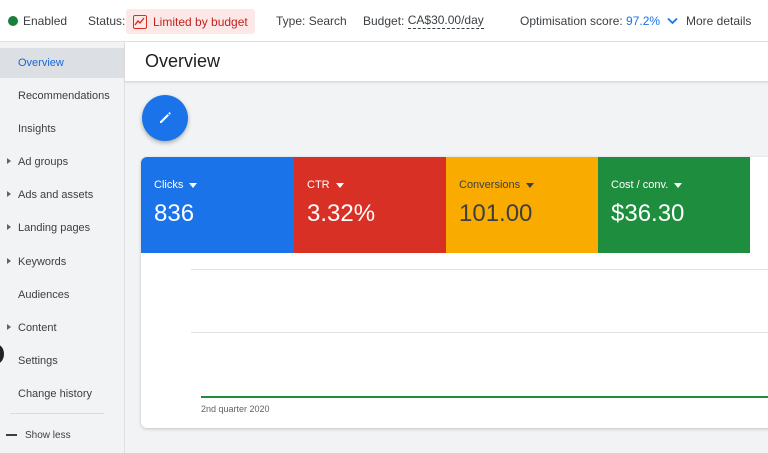 This screenshot has width=768, height=453. I want to click on sidebar-item-insights: Insights, so click(62, 129).